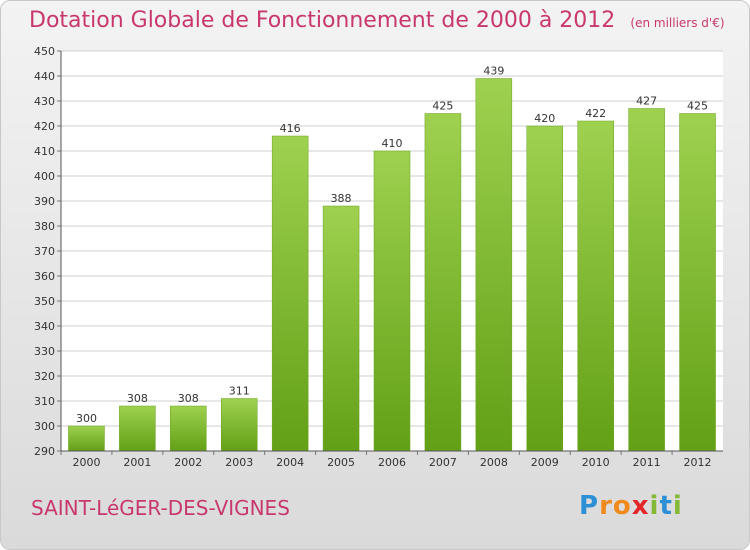  What do you see at coordinates (44, 176) in the screenshot?
I see `y-tick-label: 400` at bounding box center [44, 176].